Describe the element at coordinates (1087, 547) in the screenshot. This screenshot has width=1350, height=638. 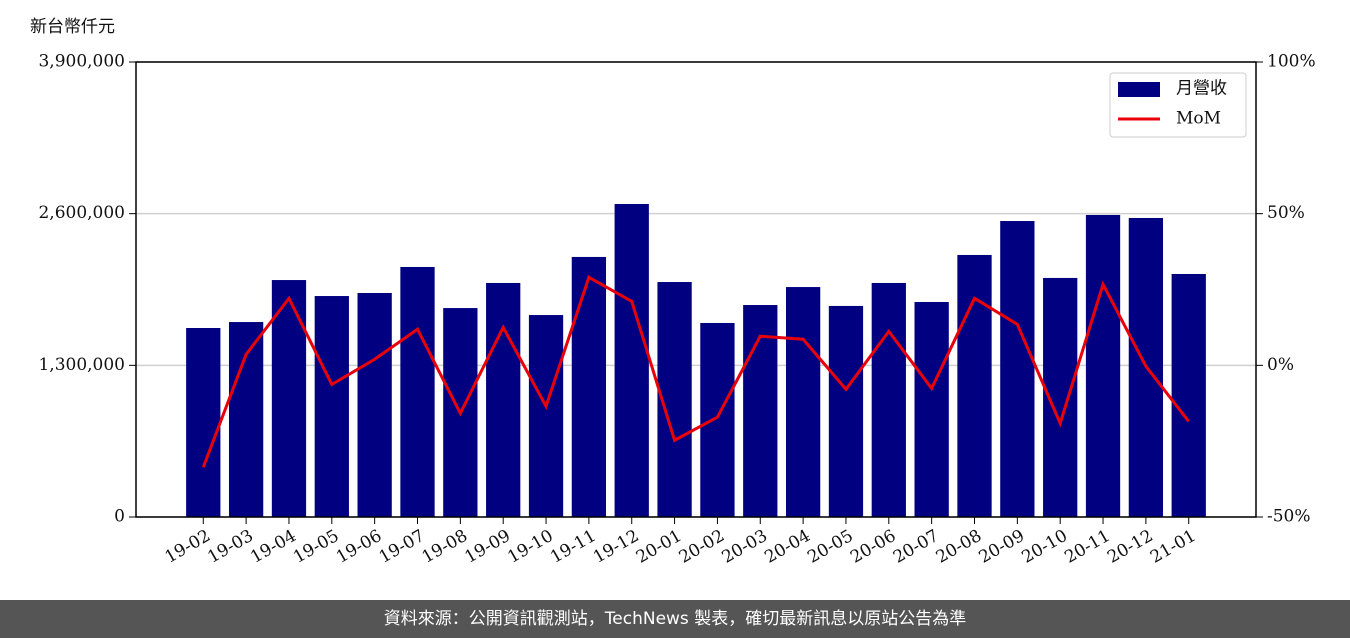
I see `x-tick-label: 20-11` at that location.